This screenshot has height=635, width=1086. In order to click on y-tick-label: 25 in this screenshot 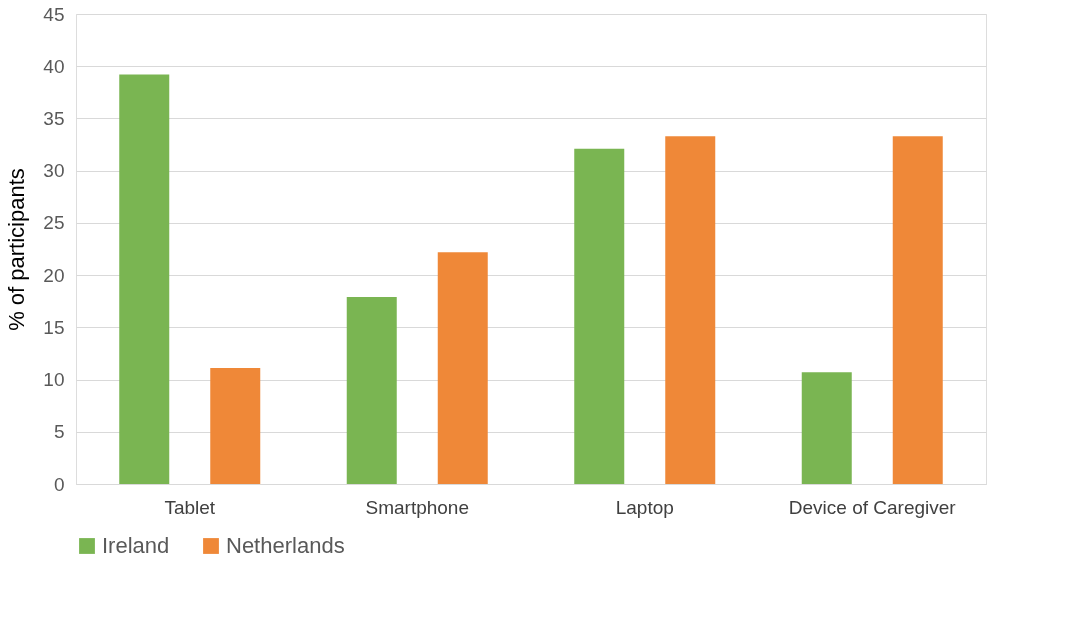, I will do `click(54, 223)`.